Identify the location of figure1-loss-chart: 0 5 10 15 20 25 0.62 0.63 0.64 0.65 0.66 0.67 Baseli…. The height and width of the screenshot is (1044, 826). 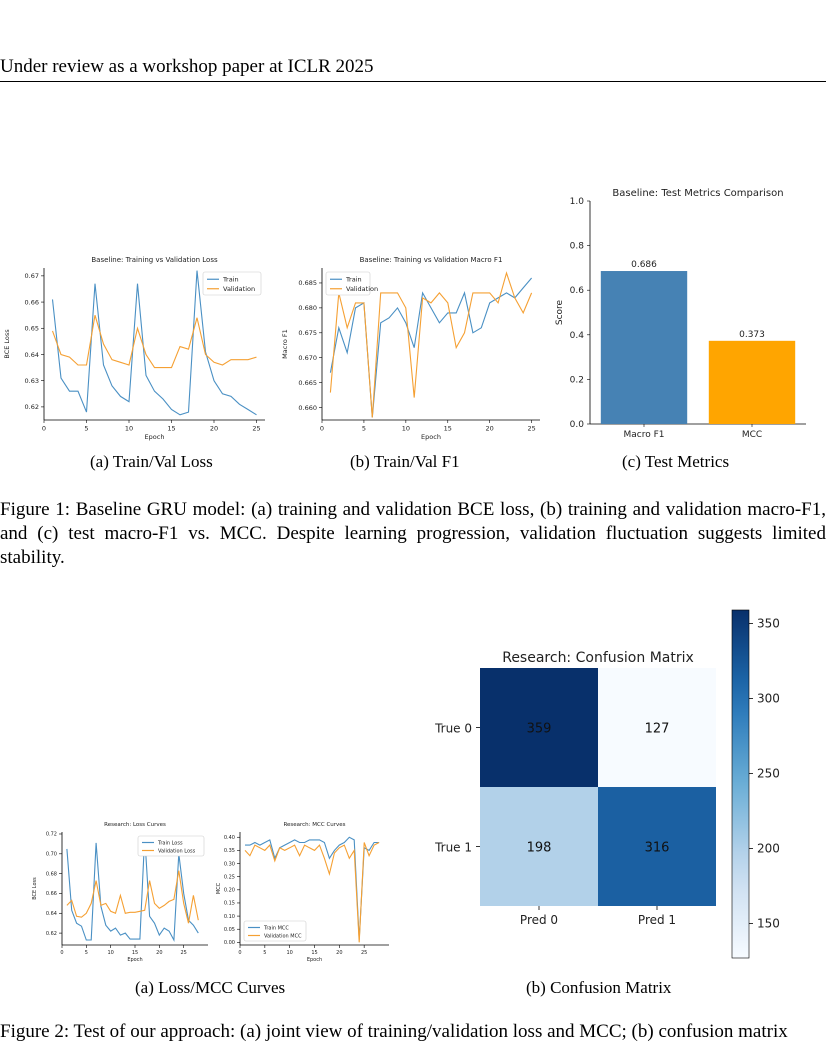
(135, 345).